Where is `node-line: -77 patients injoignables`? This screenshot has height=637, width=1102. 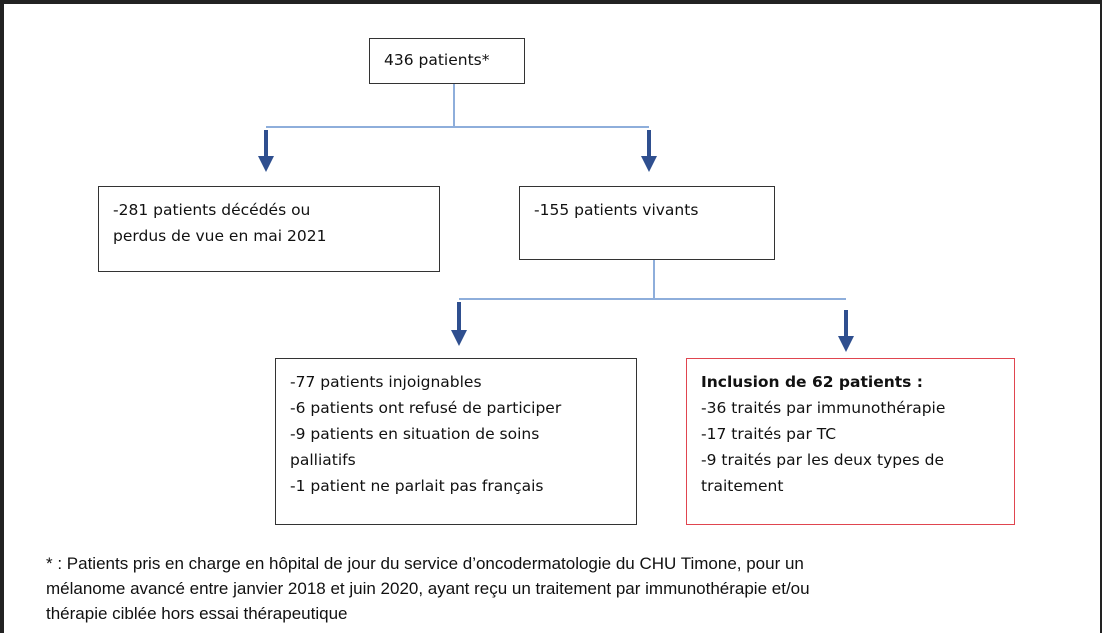 node-line: -77 patients injoignables is located at coordinates (386, 382).